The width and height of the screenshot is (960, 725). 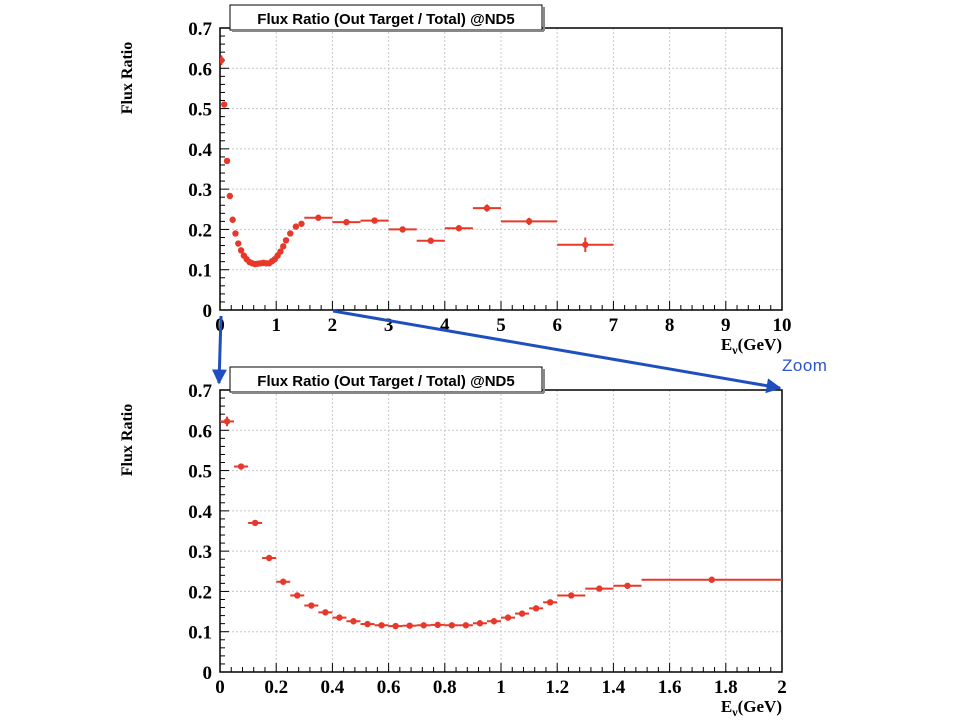 I want to click on zoom-label: Zoom, so click(x=805, y=365).